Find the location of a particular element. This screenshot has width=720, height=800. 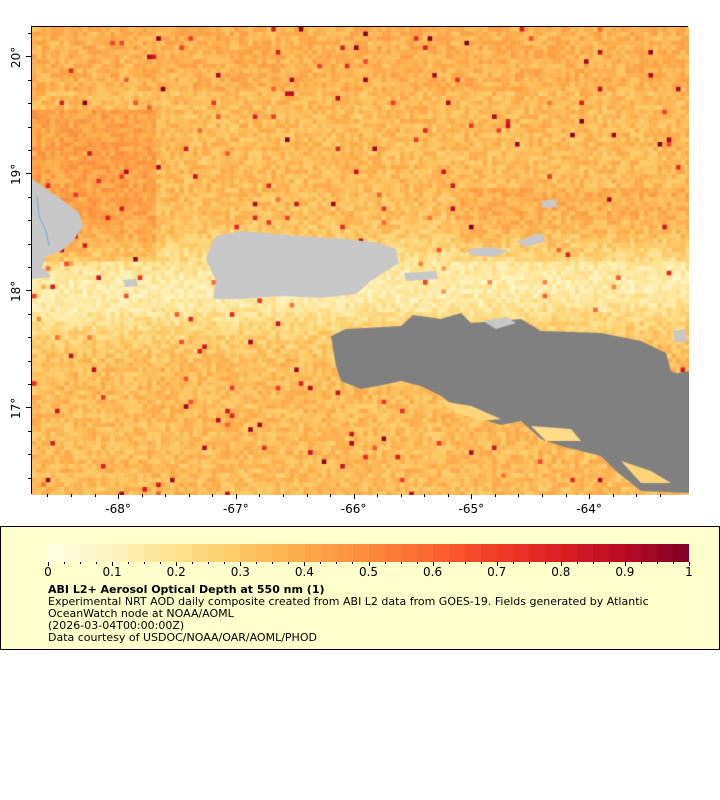

legend-description-cont: OceanWatch node at NOAA/AOML is located at coordinates (141, 613).